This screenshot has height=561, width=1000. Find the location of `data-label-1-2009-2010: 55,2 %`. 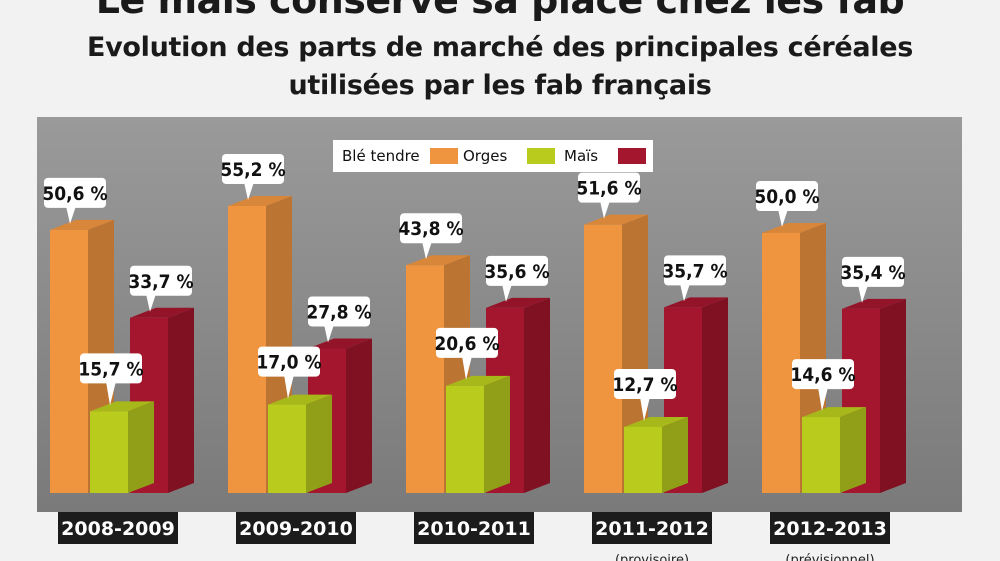

data-label-1-2009-2010: 55,2 % is located at coordinates (253, 176).